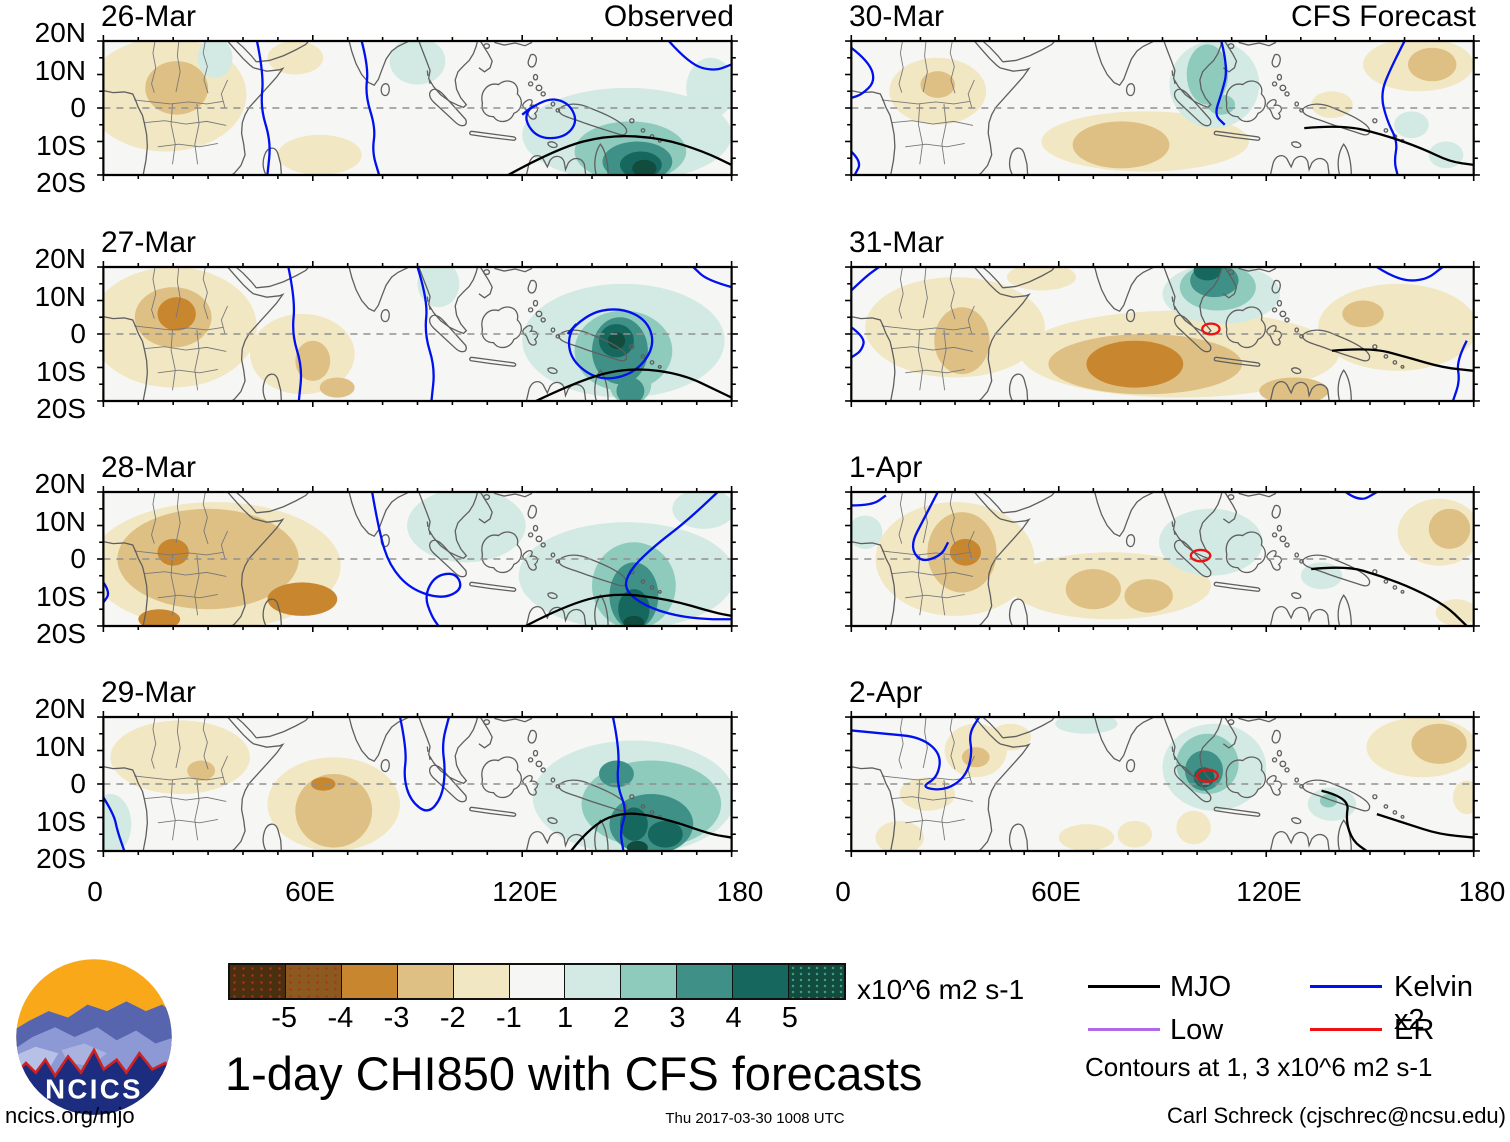  Describe the element at coordinates (149, 242) in the screenshot. I see `panel-date-label: 27-Mar` at that location.